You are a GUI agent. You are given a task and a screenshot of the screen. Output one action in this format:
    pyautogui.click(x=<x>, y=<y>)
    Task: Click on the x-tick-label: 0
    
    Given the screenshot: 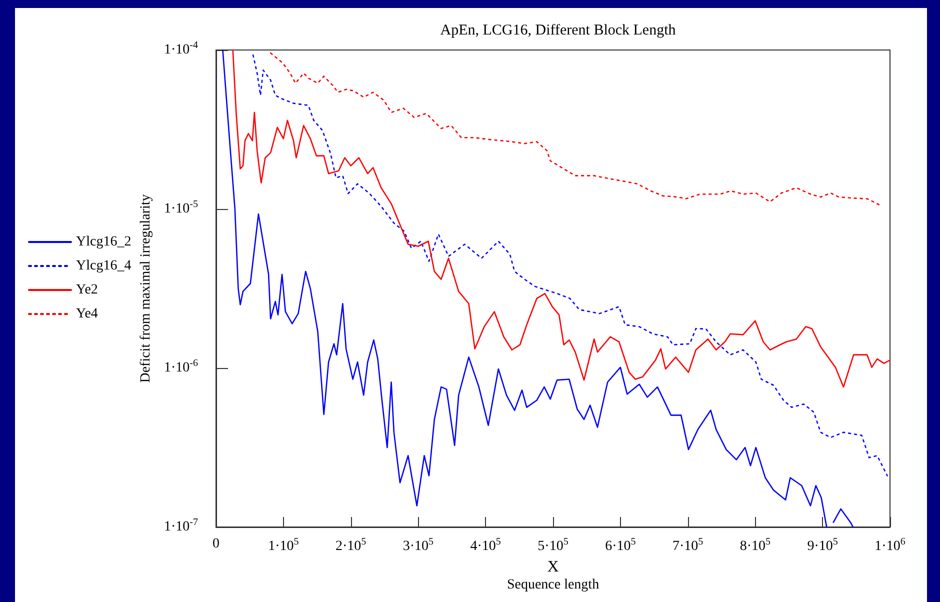 What is the action you would take?
    pyautogui.click(x=216, y=544)
    